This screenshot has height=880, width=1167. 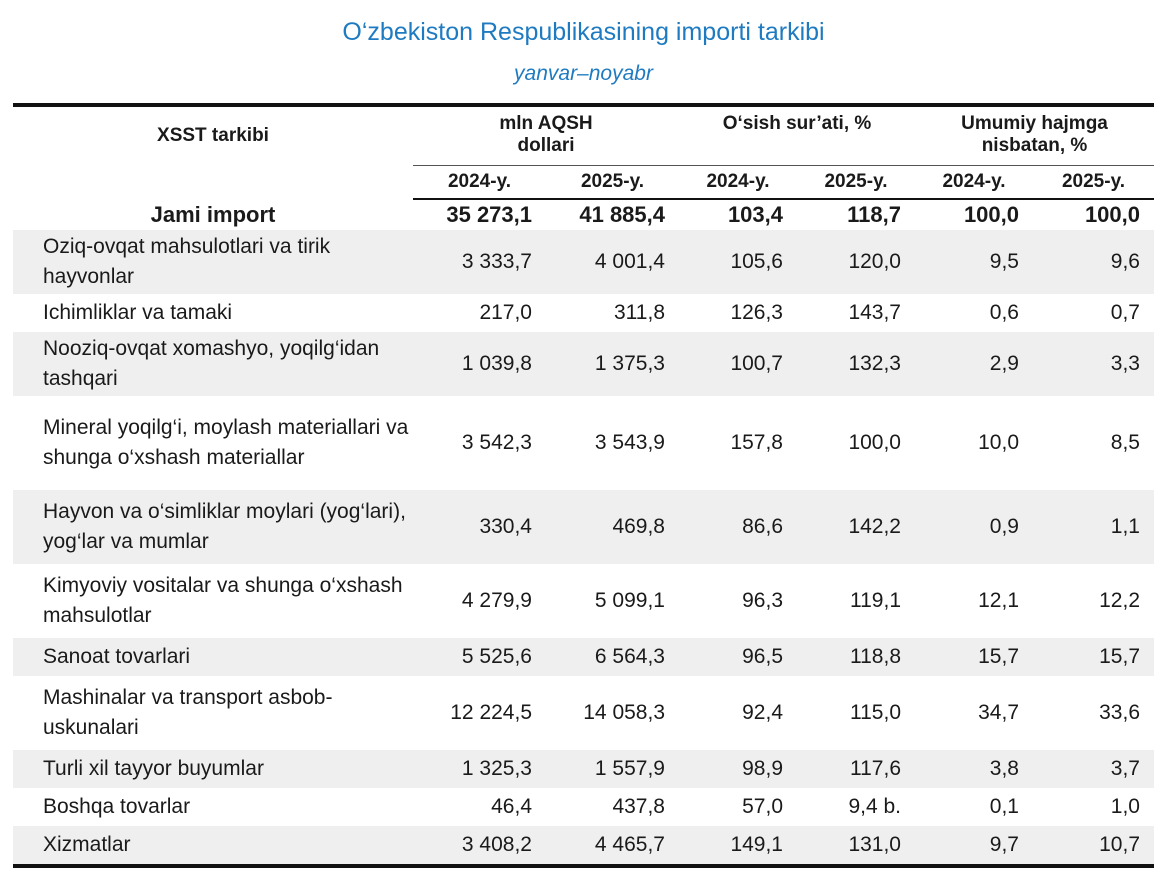 What do you see at coordinates (738, 527) in the screenshot?
I see `cell-growth-2024: 86,6` at bounding box center [738, 527].